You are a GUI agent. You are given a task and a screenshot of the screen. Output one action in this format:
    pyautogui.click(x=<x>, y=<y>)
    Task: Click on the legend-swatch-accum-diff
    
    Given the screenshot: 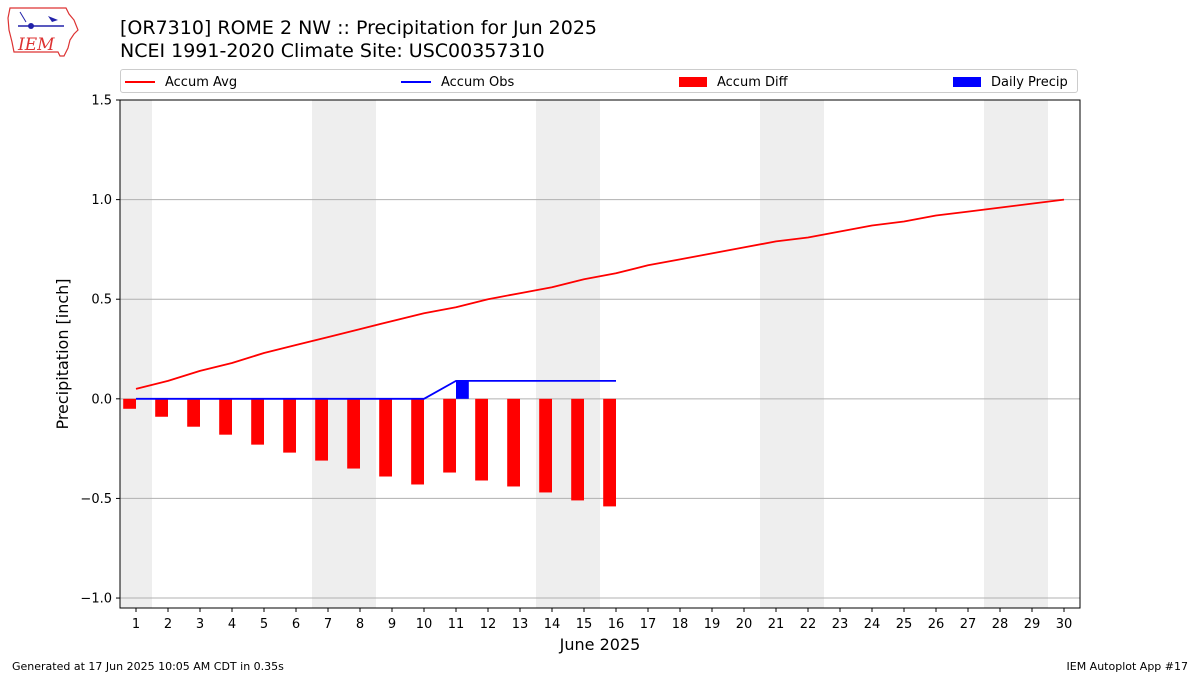 What is the action you would take?
    pyautogui.click(x=693, y=82)
    